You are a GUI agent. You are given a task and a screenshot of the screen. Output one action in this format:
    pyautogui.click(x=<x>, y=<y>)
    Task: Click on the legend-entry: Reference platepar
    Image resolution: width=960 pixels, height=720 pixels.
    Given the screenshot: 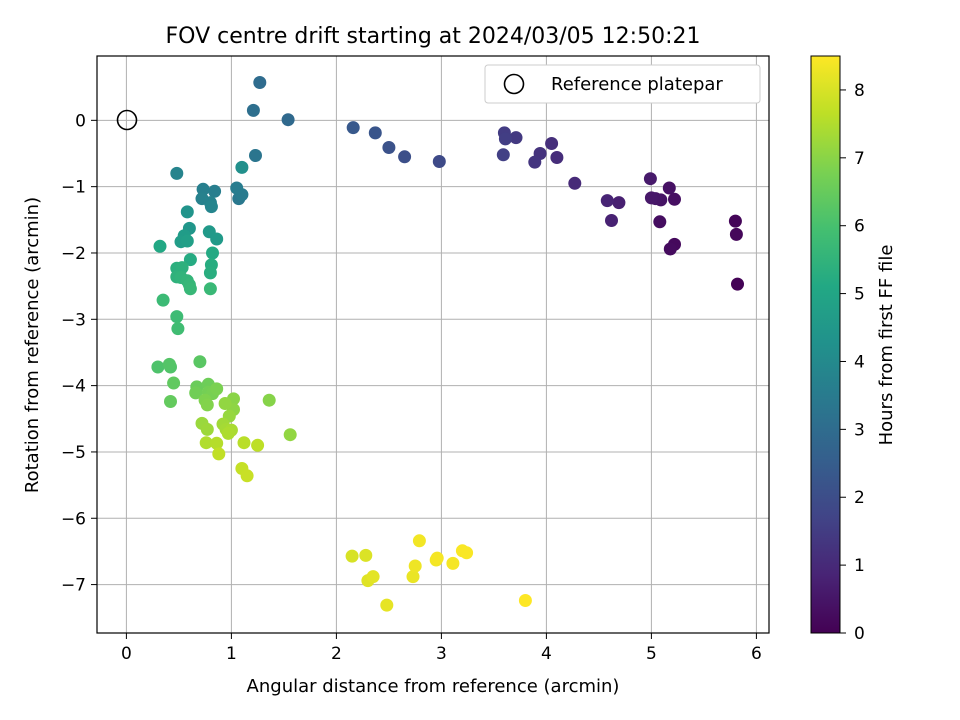 What is the action you would take?
    pyautogui.click(x=637, y=84)
    